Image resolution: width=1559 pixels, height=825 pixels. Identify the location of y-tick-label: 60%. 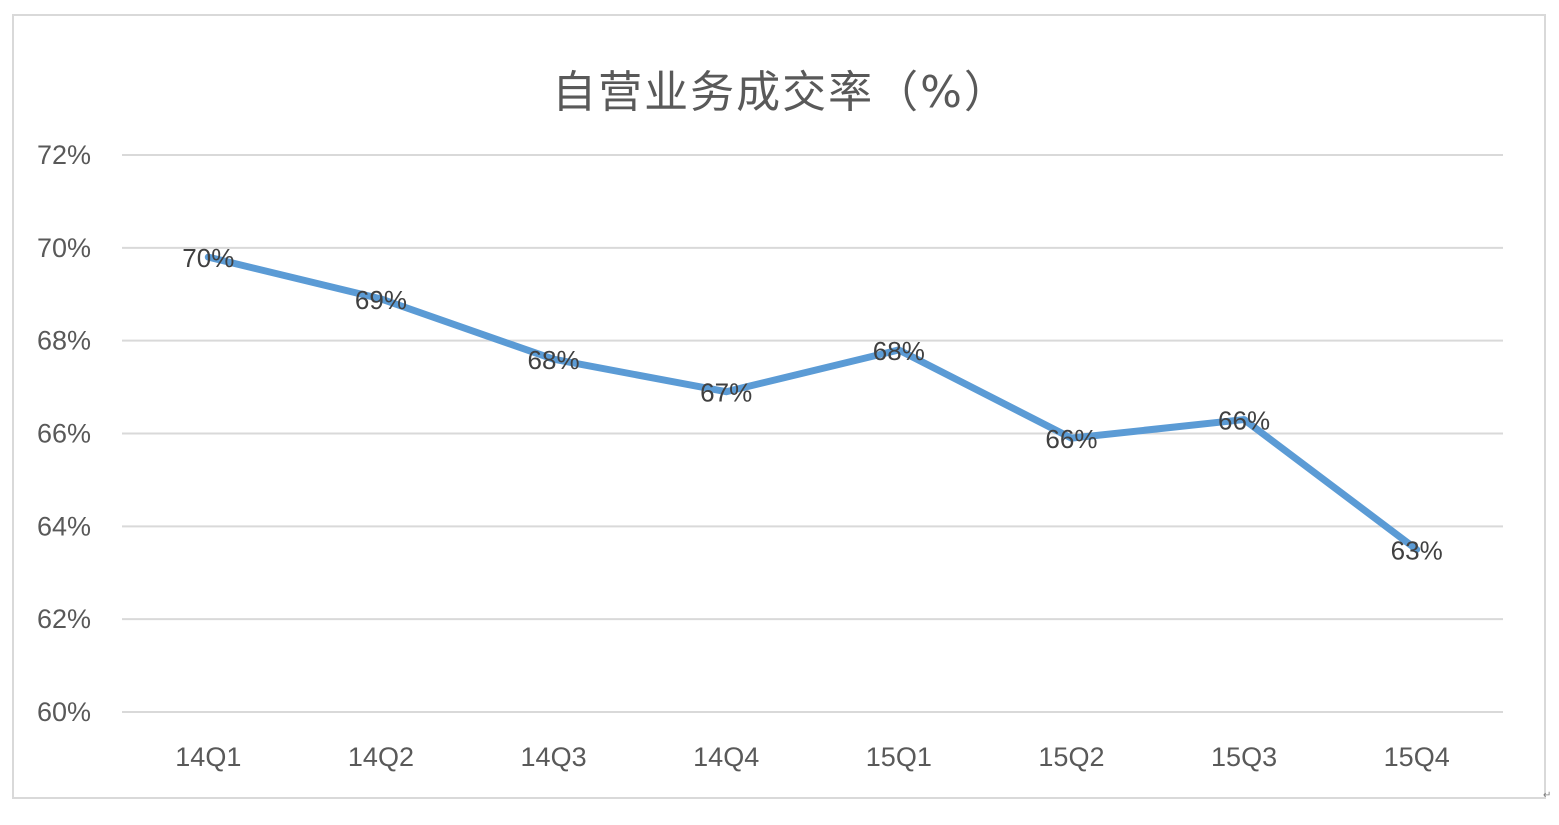
(64, 712).